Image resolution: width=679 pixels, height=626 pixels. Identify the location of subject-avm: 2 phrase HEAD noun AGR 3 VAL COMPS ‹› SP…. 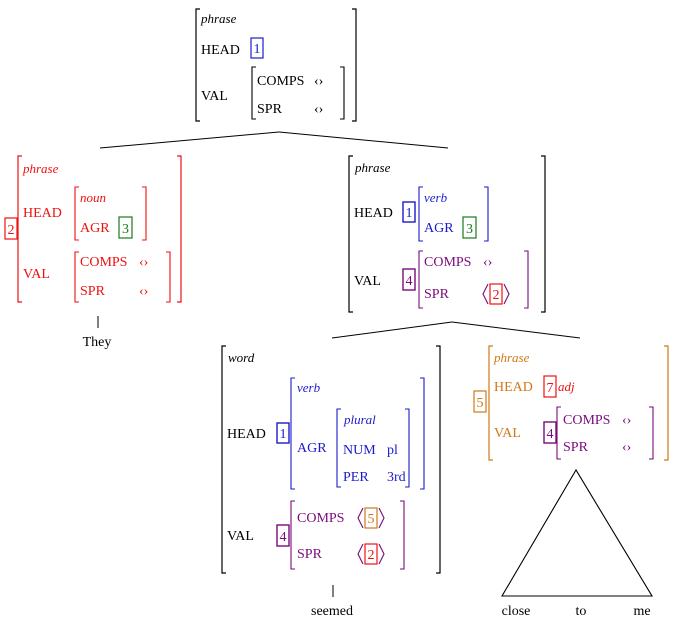
(93, 229).